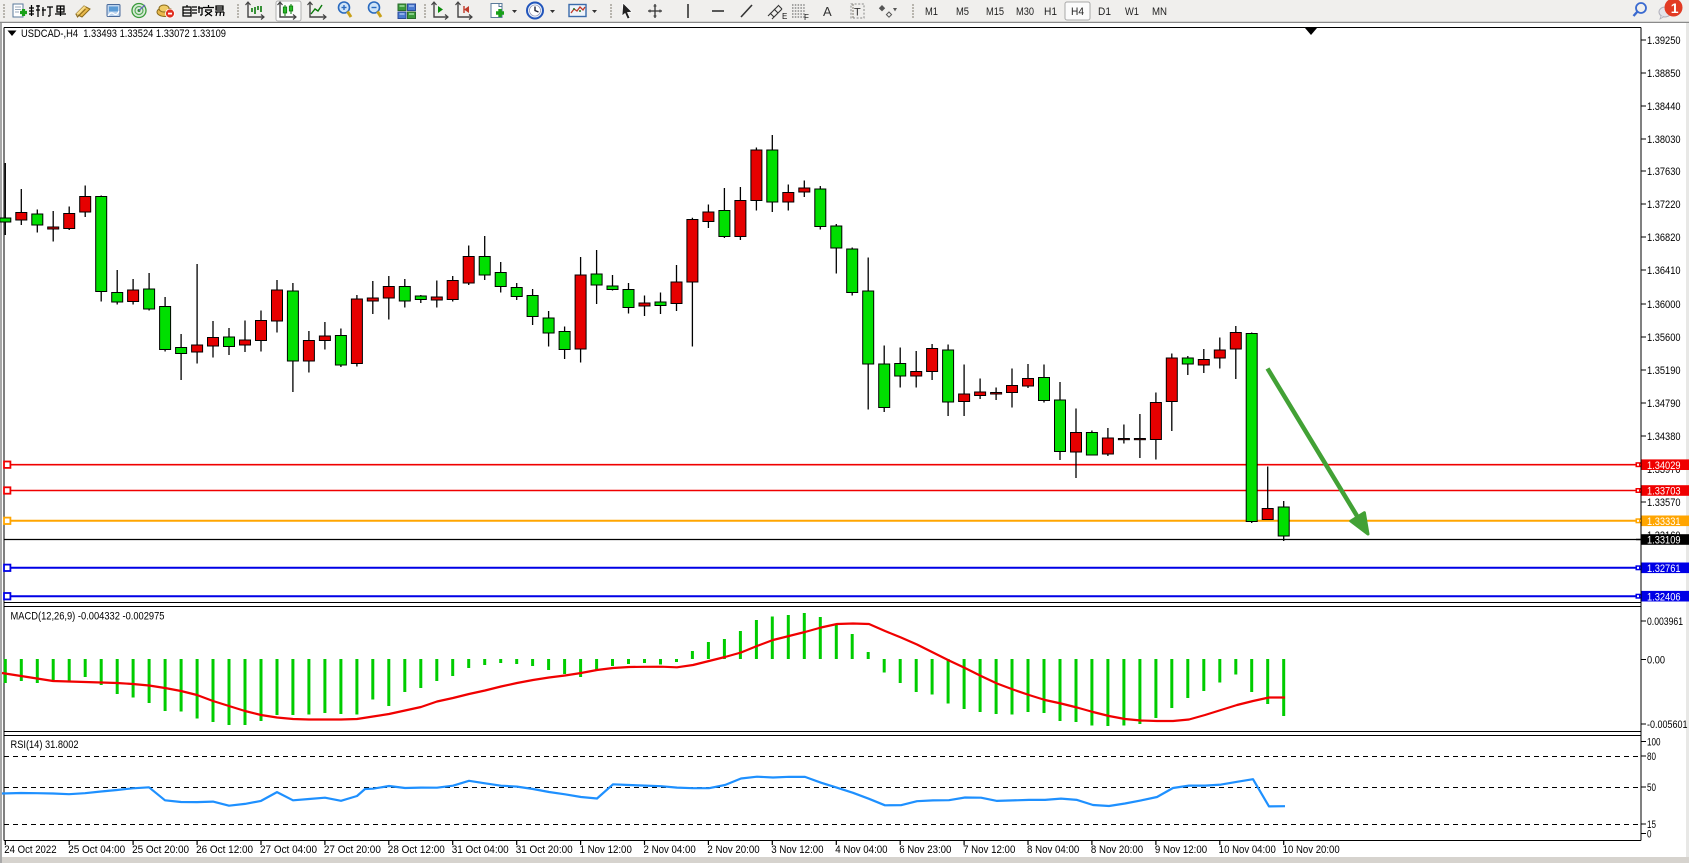 This screenshot has width=1689, height=868. What do you see at coordinates (827, 11) in the screenshot?
I see `svg-text: A` at bounding box center [827, 11].